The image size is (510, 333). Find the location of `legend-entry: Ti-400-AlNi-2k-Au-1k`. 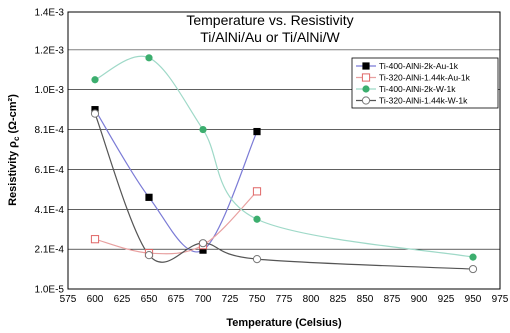

legend-entry: Ti-400-AlNi-2k-Au-1k is located at coordinates (419, 66).